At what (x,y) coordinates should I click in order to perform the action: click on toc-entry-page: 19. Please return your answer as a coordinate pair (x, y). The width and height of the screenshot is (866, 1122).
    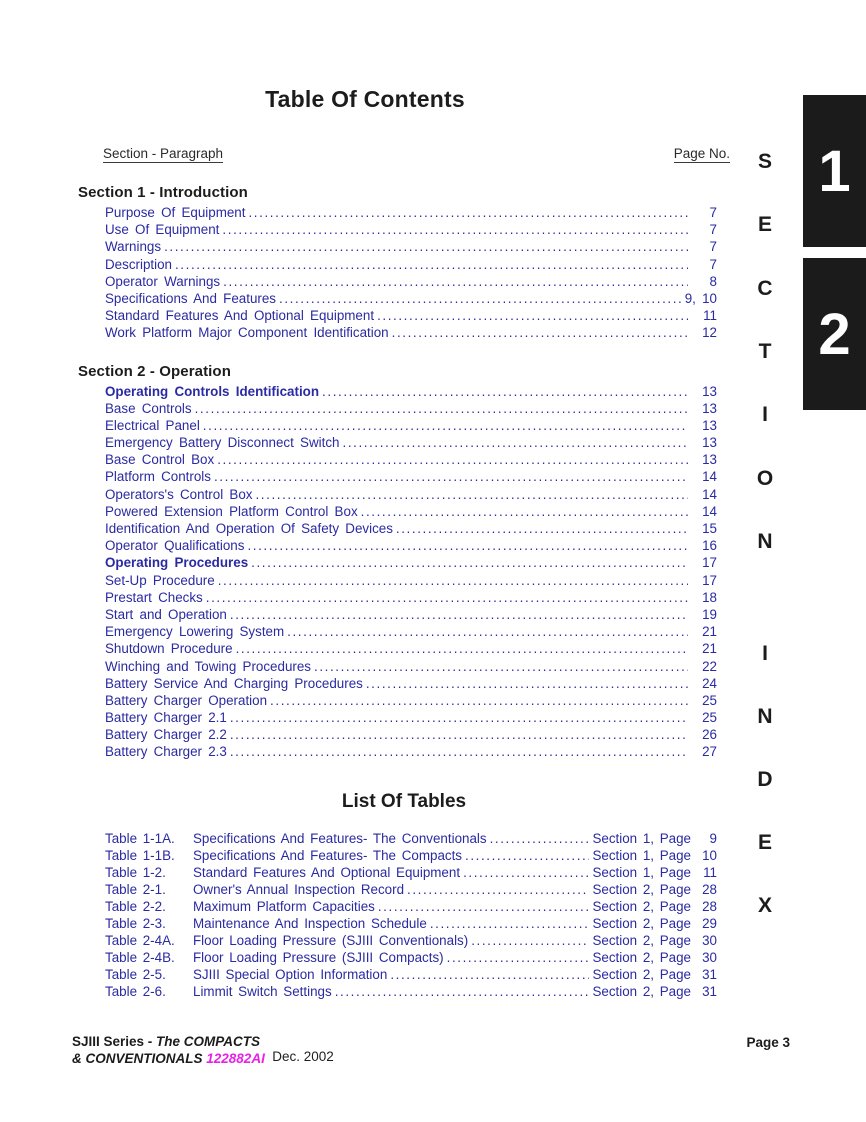
    Looking at the image, I should click on (709, 614).